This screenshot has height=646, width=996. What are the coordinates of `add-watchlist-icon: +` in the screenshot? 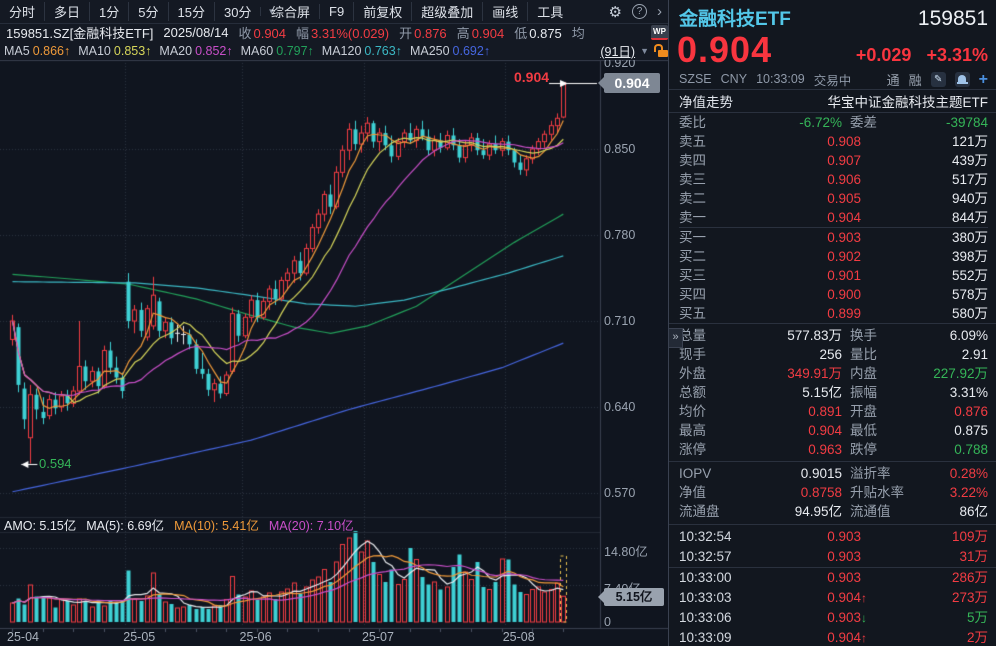 It's located at (983, 79).